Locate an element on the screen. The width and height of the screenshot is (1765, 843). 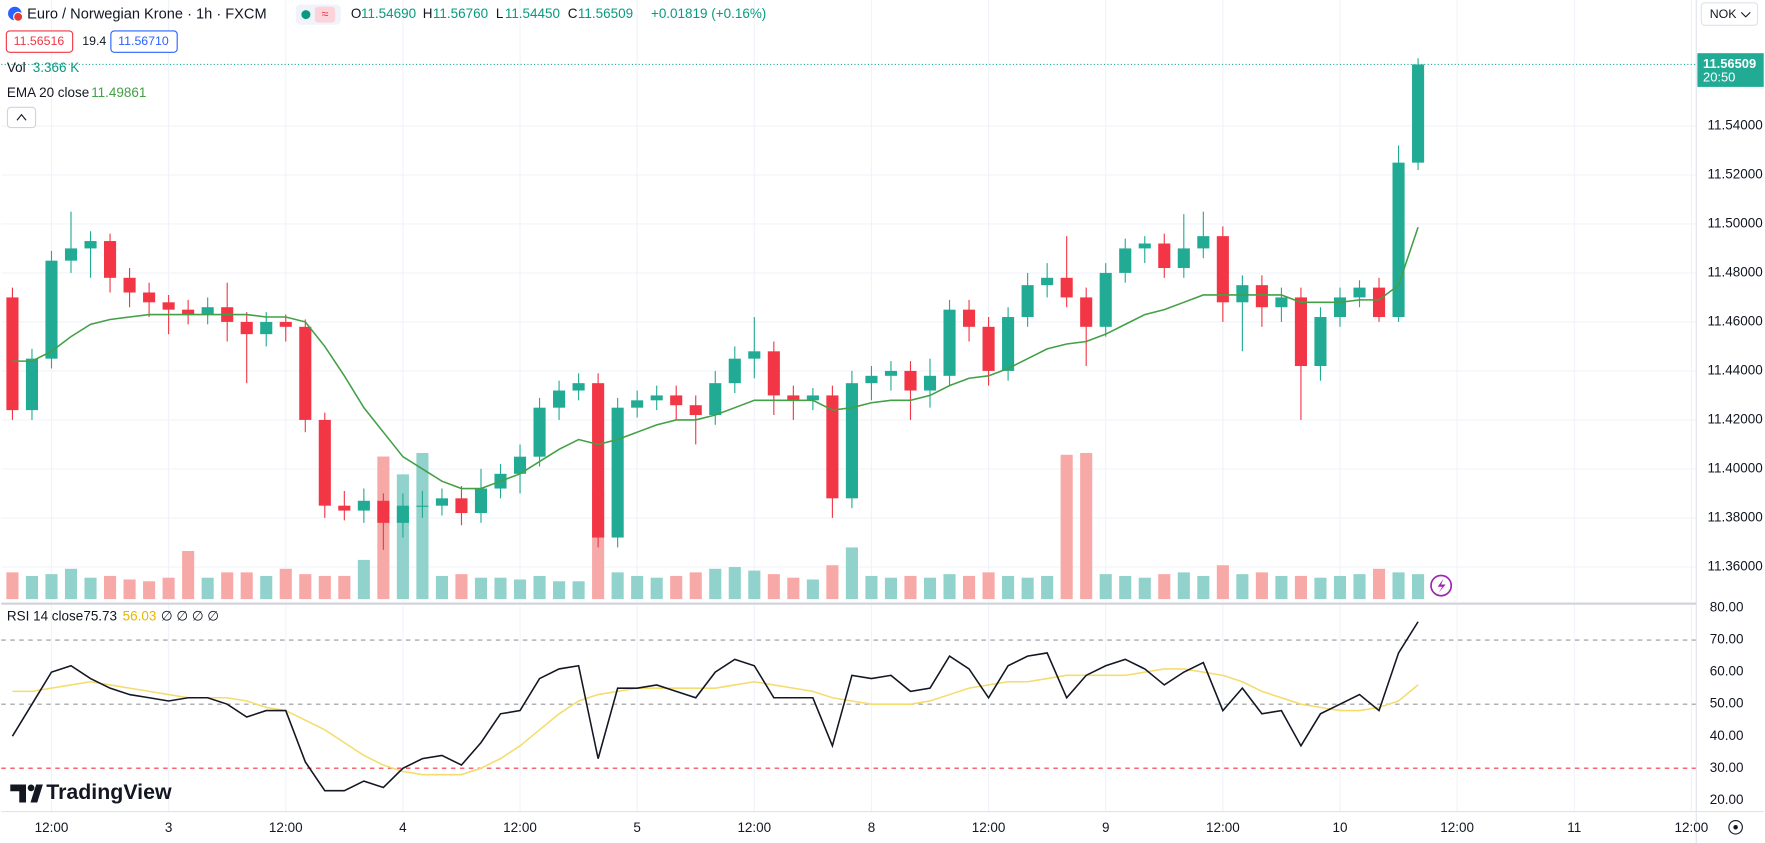
settings-button is located at coordinates (1735, 827).